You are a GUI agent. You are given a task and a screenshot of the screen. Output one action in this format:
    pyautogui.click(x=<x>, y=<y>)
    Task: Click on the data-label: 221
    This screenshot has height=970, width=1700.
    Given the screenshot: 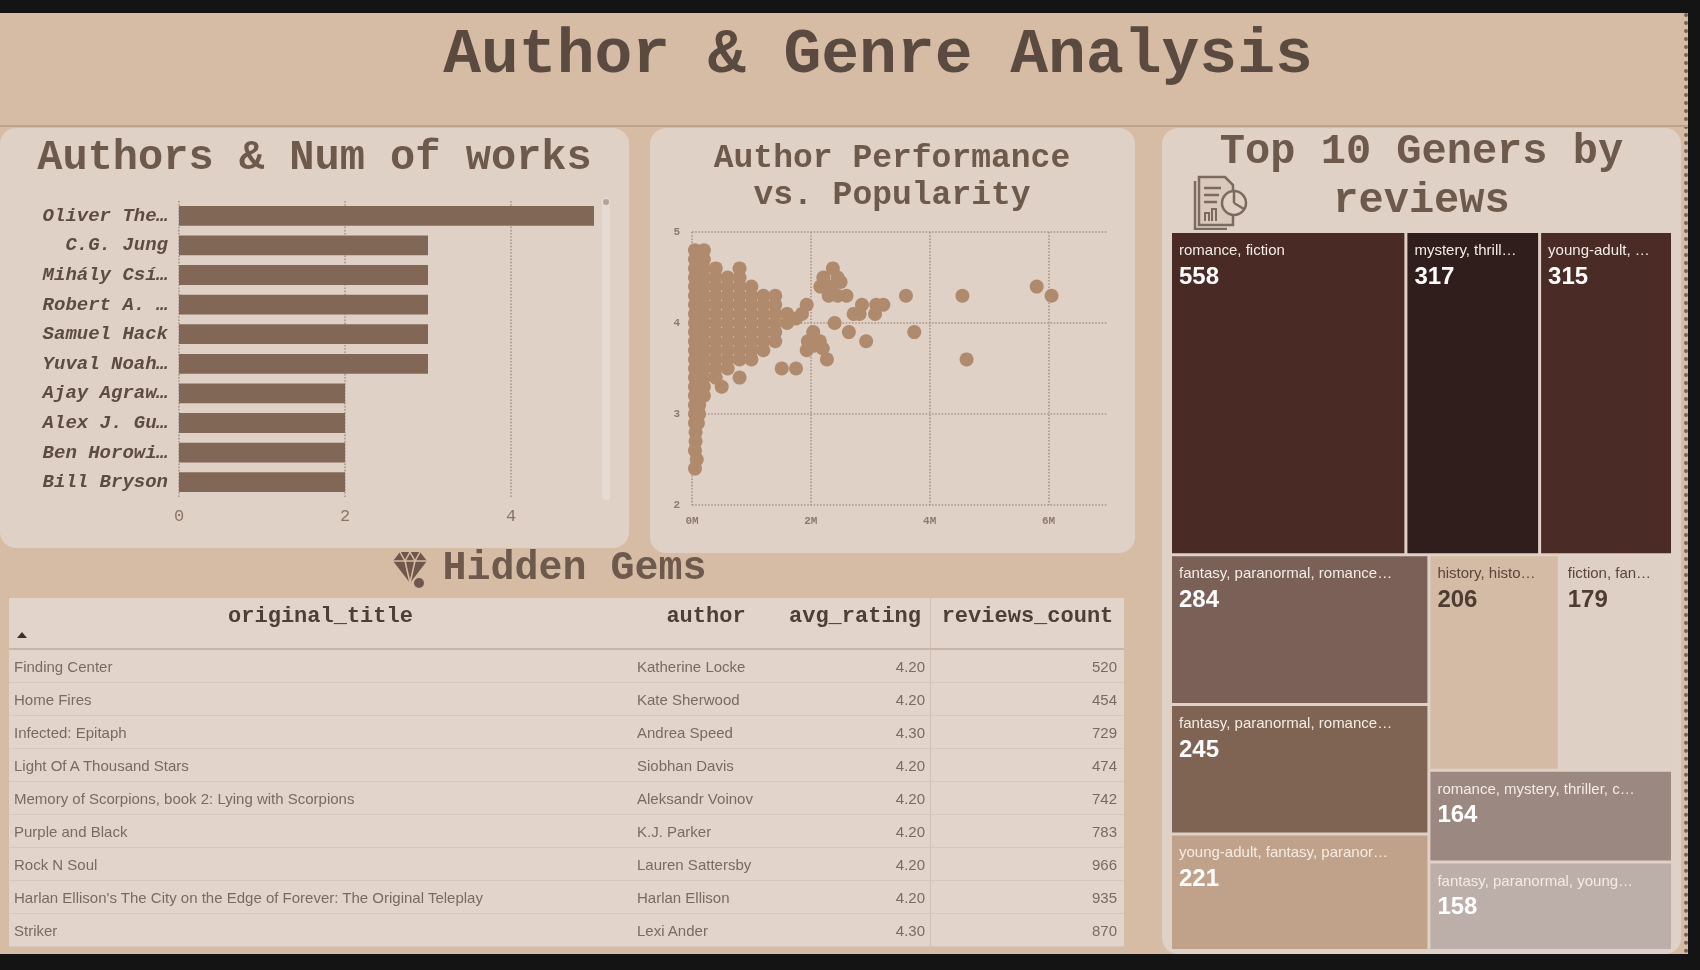 What is the action you would take?
    pyautogui.click(x=1199, y=877)
    